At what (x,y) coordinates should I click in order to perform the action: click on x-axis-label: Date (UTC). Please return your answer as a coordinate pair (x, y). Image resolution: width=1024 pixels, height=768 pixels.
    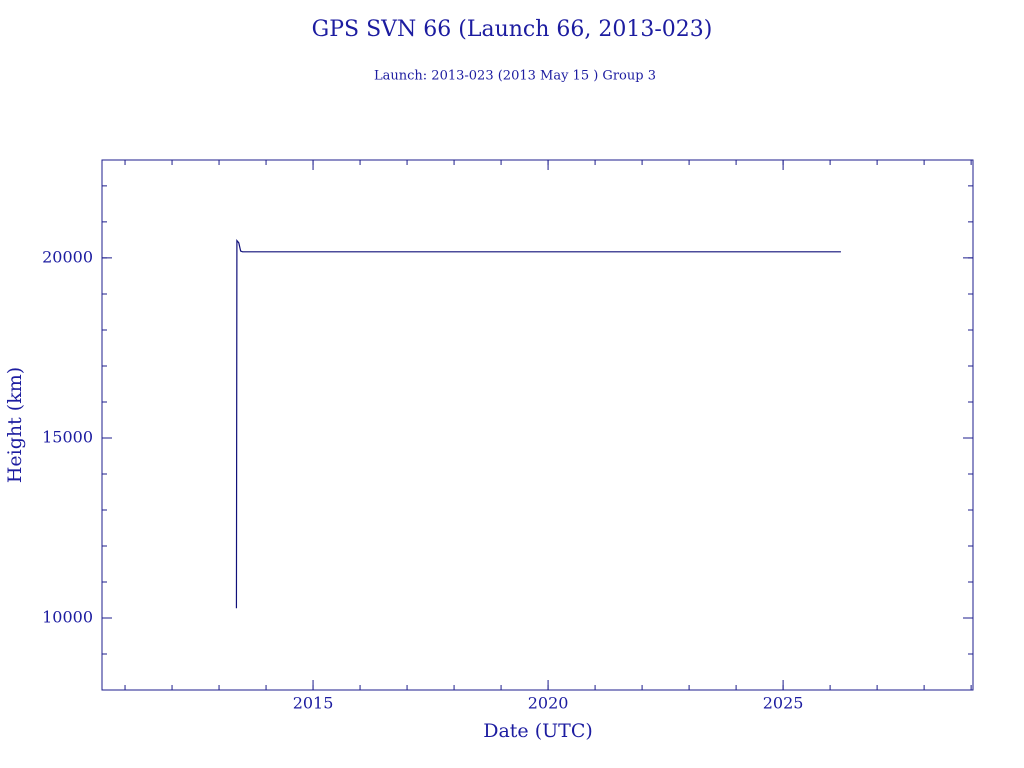
    Looking at the image, I should click on (538, 731).